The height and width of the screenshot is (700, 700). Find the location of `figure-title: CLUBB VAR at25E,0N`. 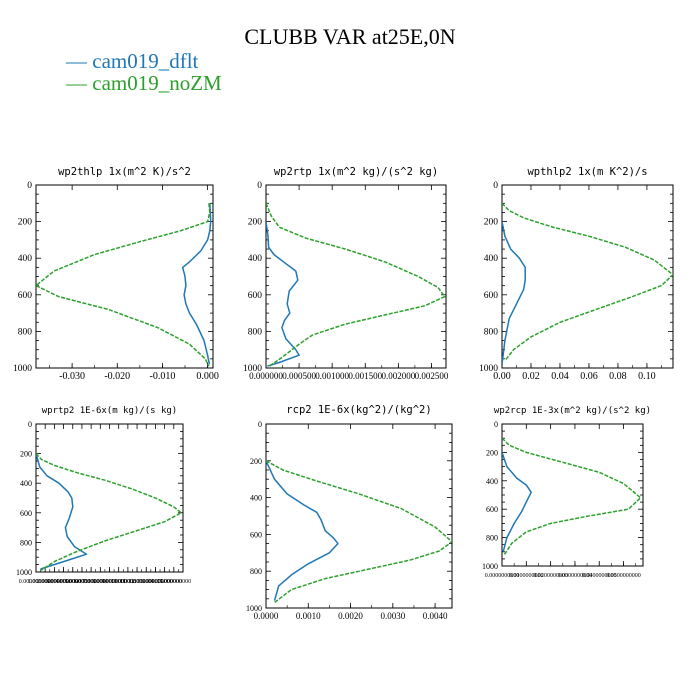

figure-title: CLUBB VAR at25E,0N is located at coordinates (350, 36).